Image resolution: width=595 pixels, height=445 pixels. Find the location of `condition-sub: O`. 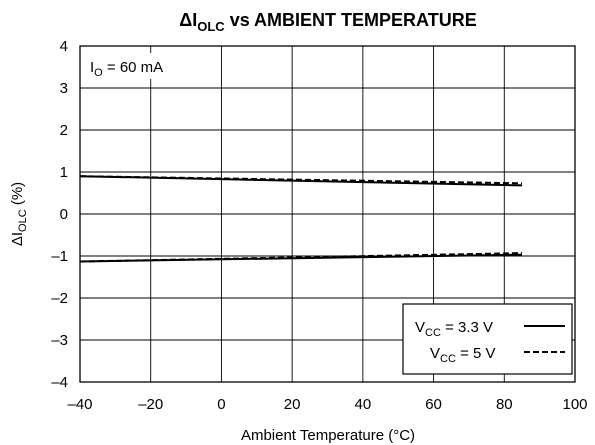

condition-sub: O is located at coordinates (98, 73).